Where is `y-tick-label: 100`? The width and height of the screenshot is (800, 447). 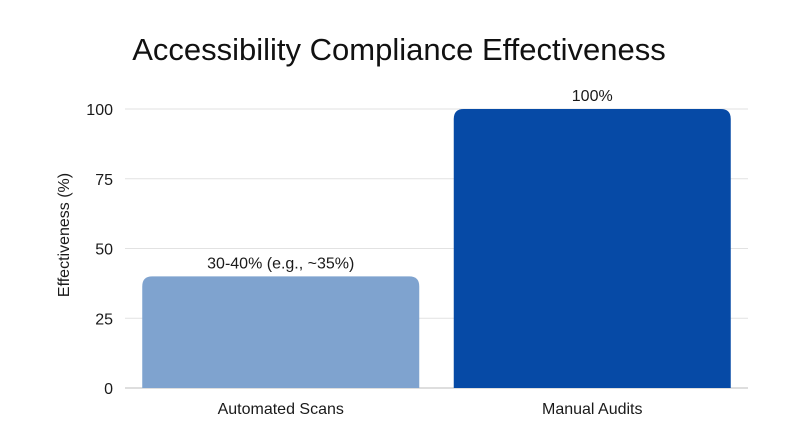
y-tick-label: 100 is located at coordinates (99, 110).